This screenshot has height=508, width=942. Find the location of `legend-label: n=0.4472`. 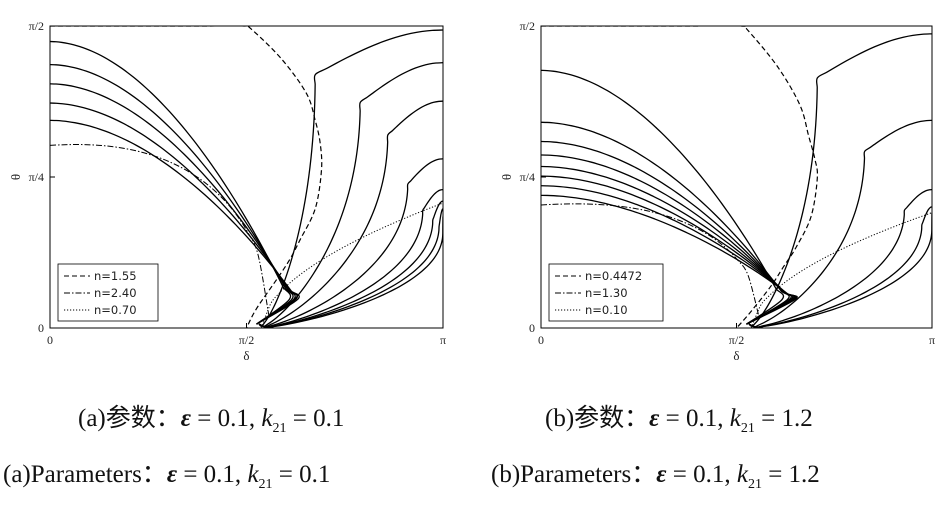

legend-label: n=0.4472 is located at coordinates (613, 276).